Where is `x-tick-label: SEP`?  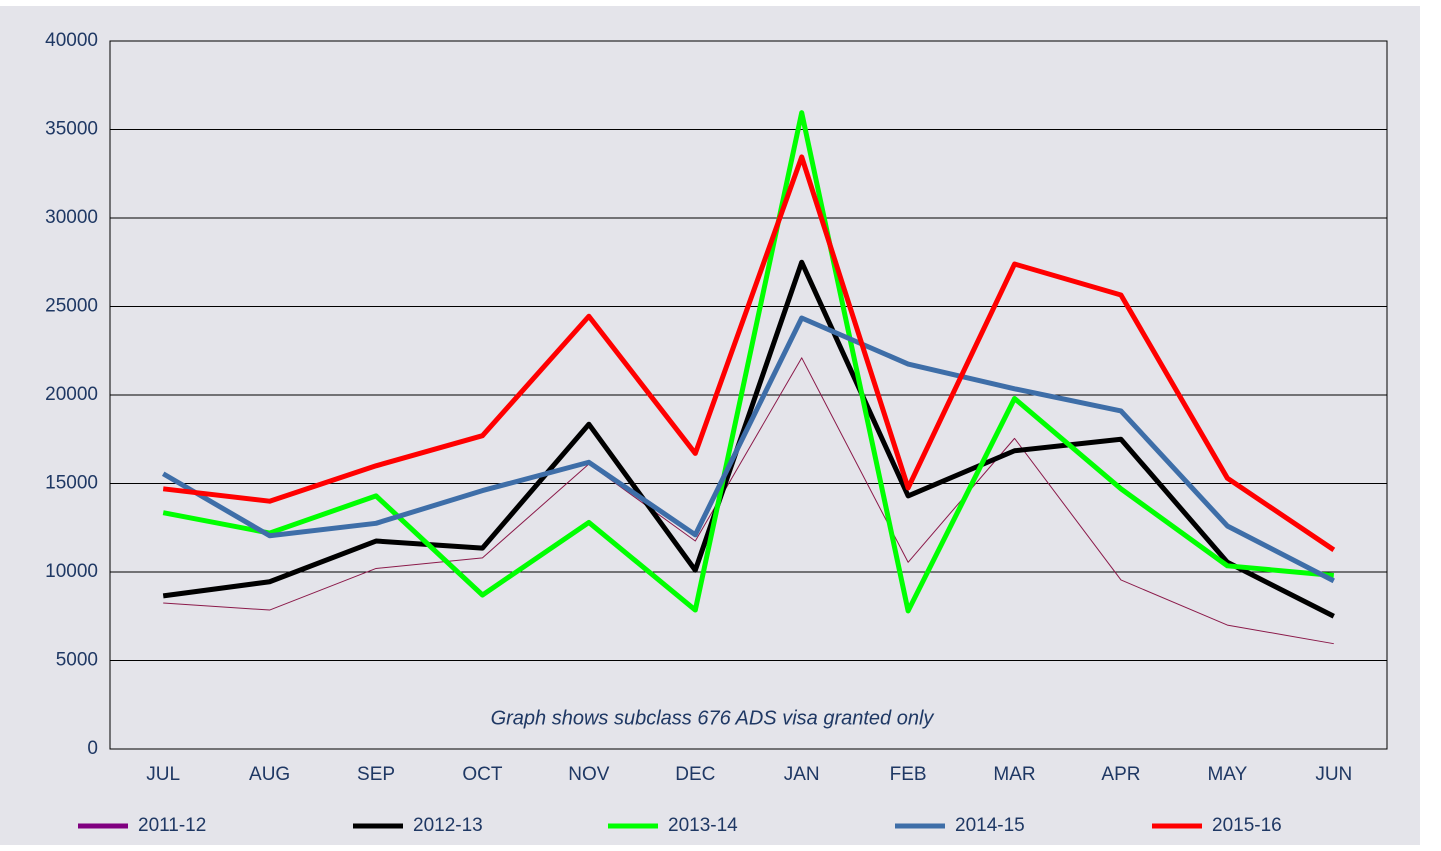
x-tick-label: SEP is located at coordinates (376, 774).